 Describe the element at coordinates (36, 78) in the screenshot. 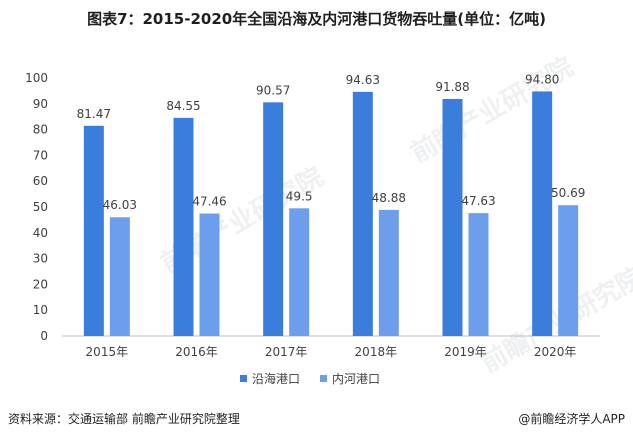

I see `y-tick-label: 100` at that location.